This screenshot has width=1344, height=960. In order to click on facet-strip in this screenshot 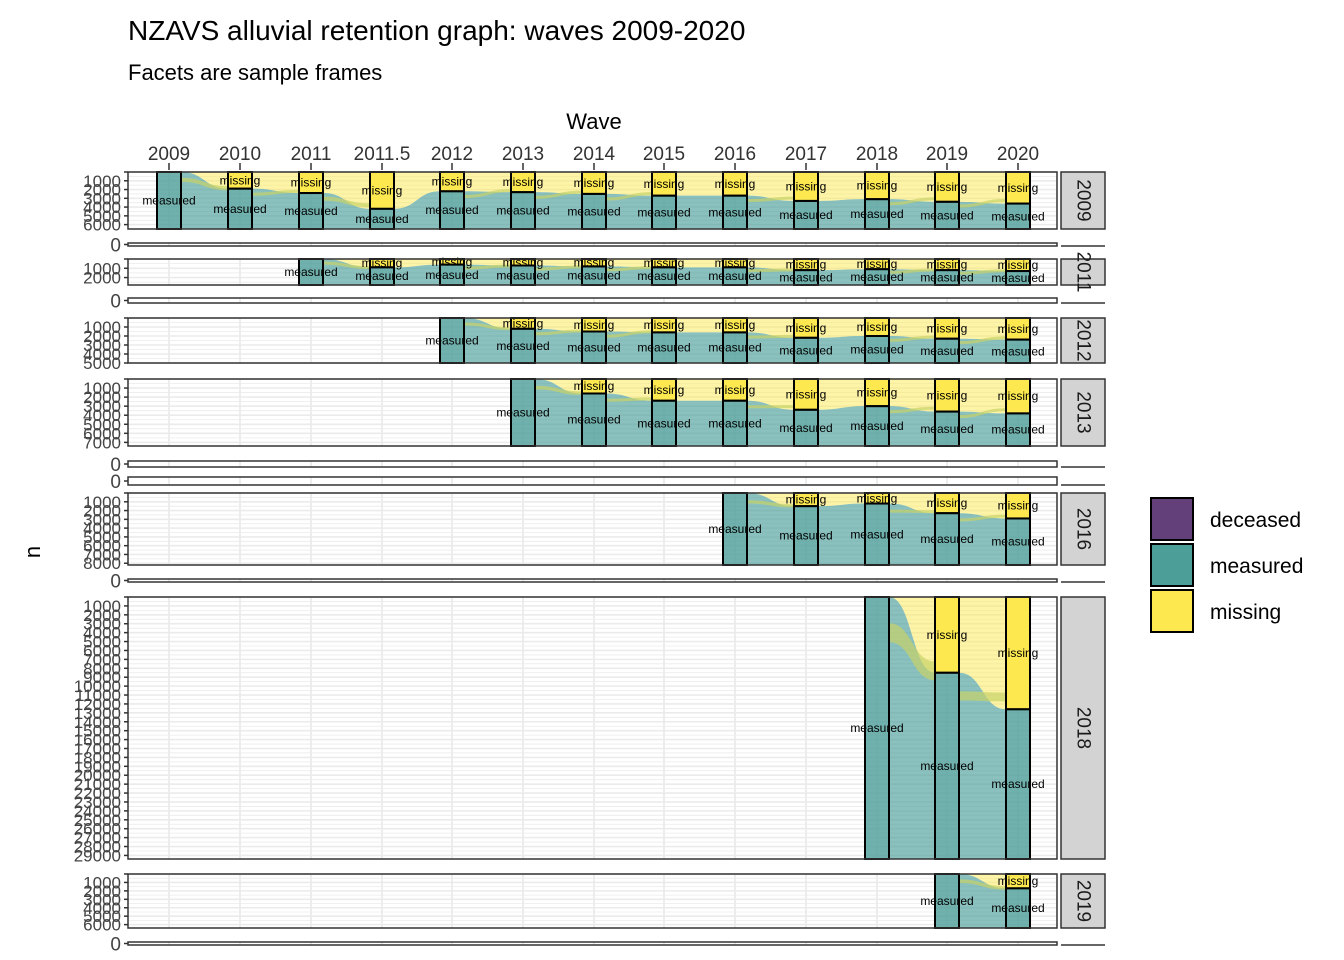, I will do `click(1083, 200)`.